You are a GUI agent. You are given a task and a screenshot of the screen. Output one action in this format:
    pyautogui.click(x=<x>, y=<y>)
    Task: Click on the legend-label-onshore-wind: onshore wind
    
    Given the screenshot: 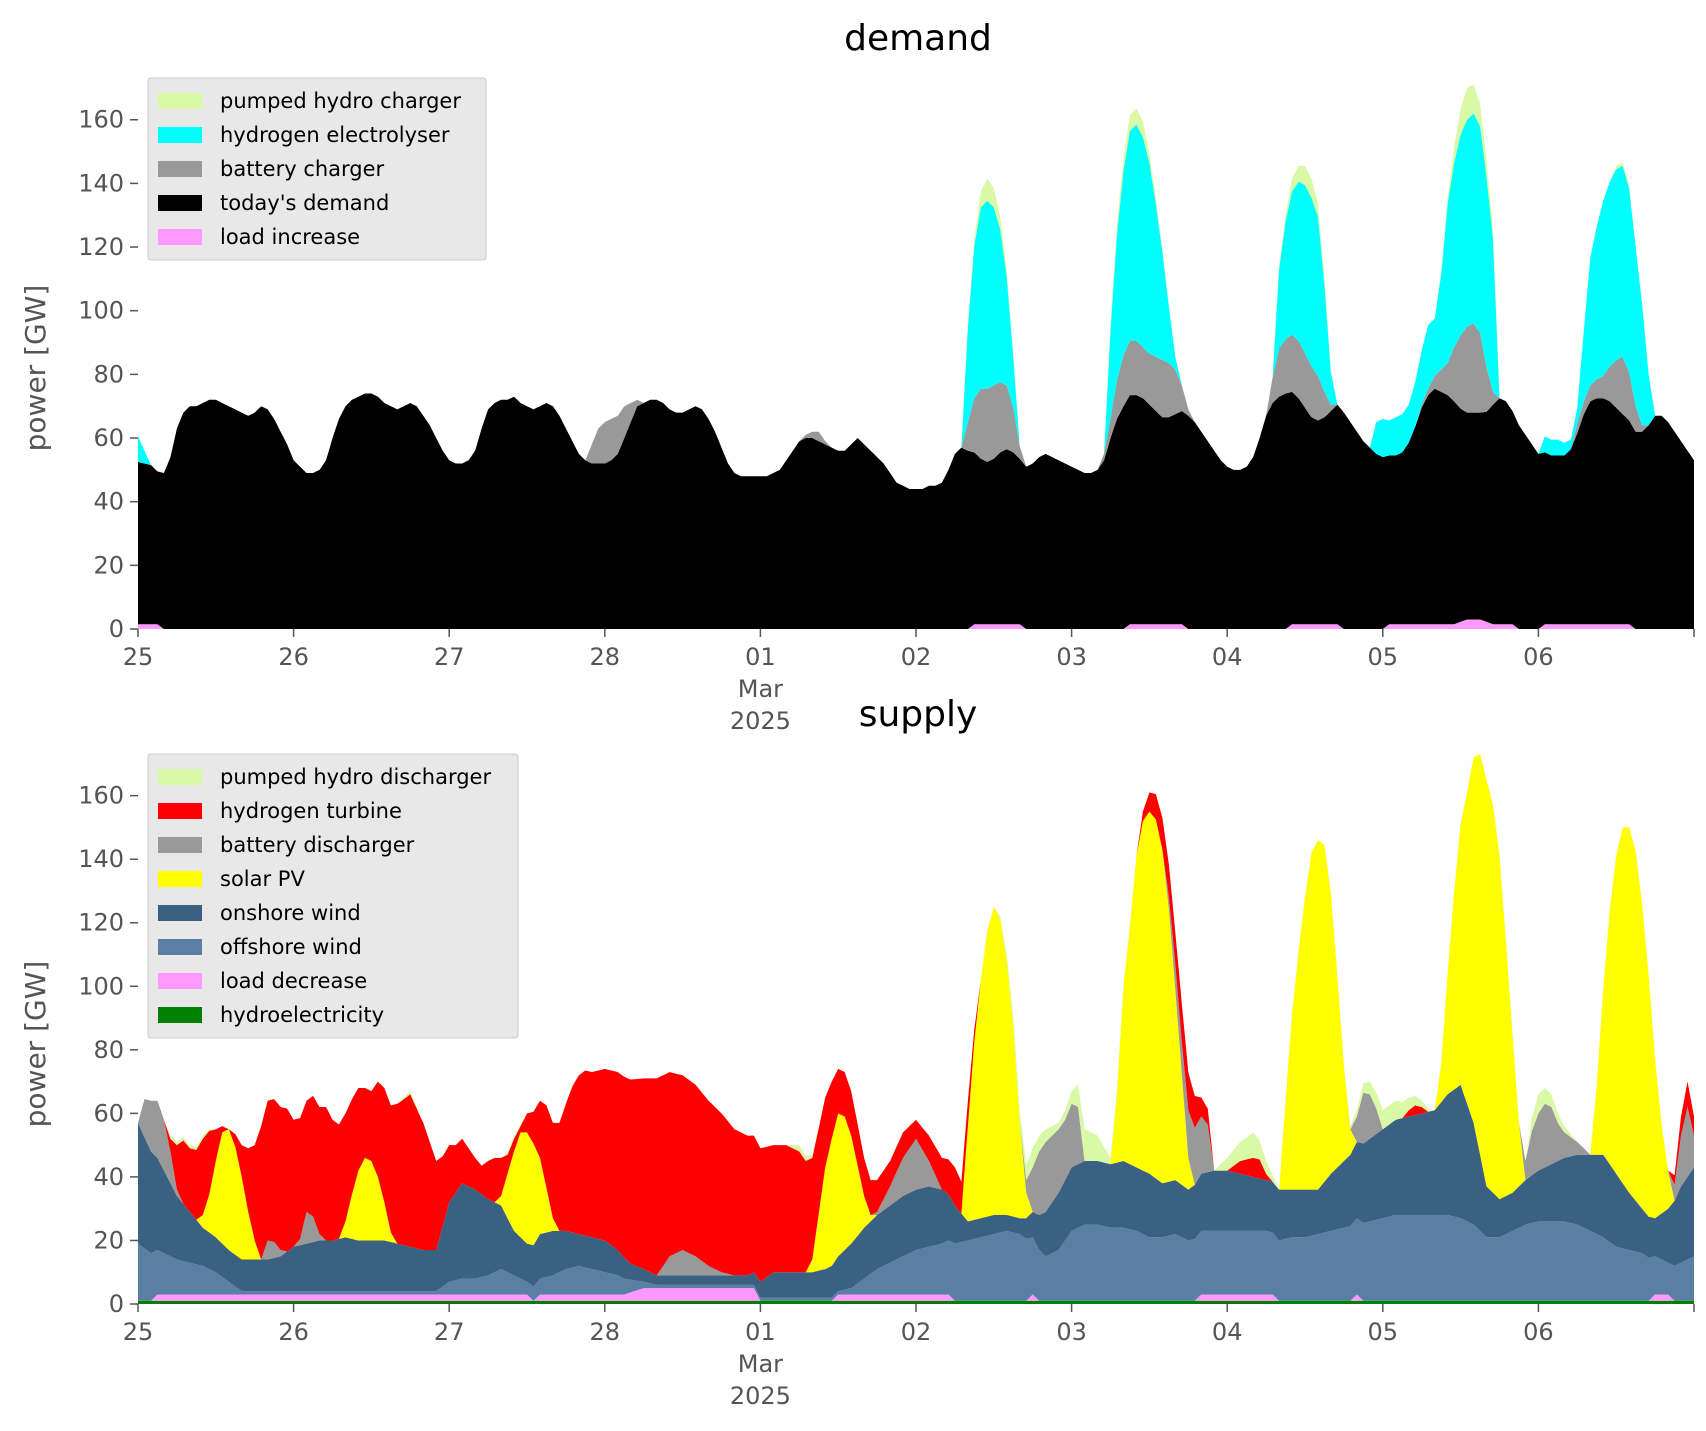 What is the action you would take?
    pyautogui.click(x=290, y=913)
    